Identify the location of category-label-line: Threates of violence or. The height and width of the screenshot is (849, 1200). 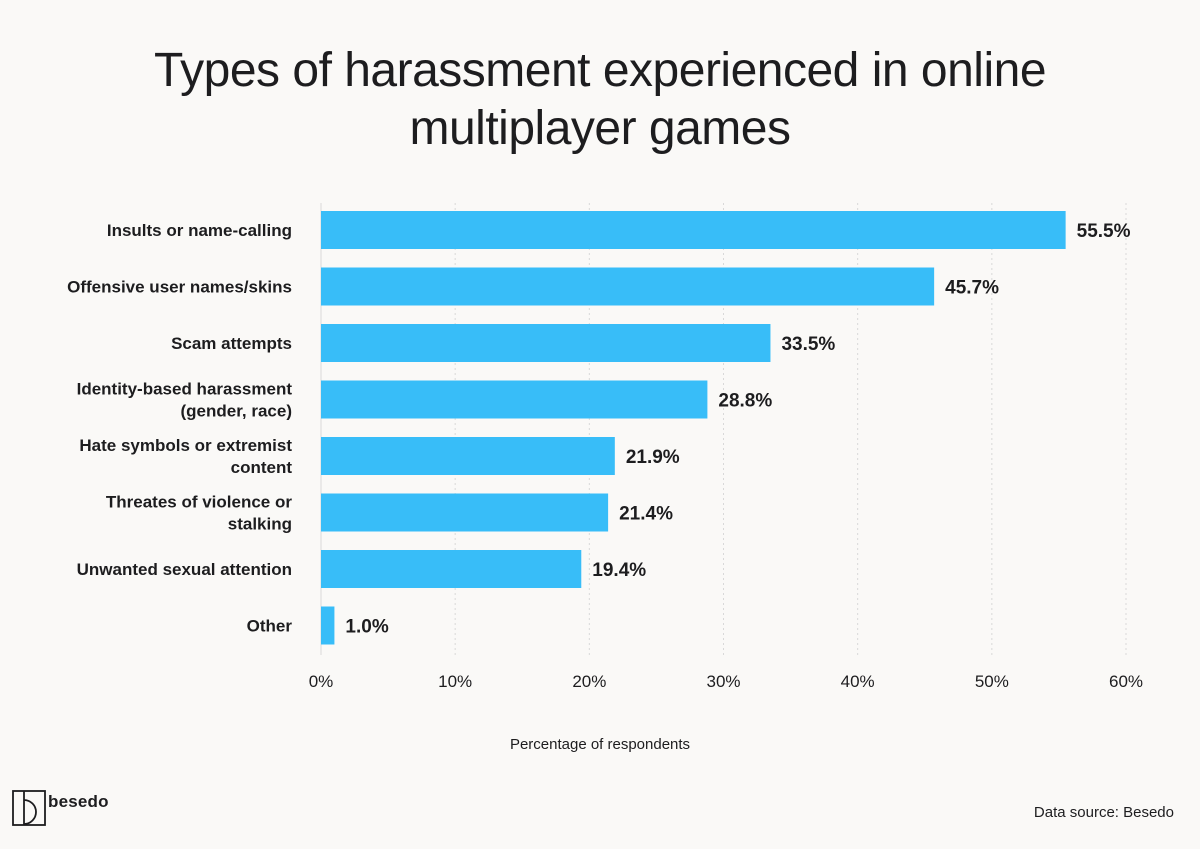
(199, 502).